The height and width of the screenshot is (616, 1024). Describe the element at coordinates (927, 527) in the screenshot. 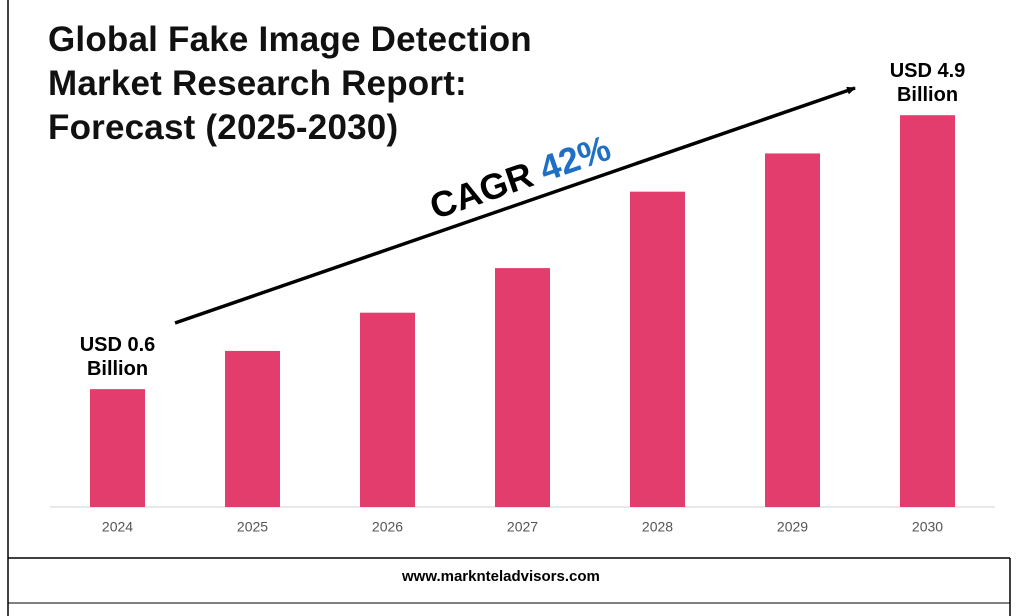

I see `x-tick-label: 2030` at that location.